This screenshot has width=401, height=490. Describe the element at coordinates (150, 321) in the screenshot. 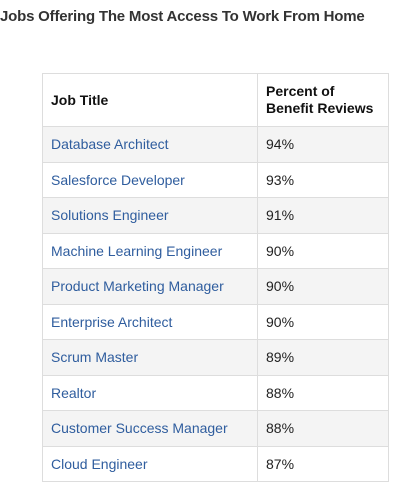

I see `job-title-link: Enterprise Architect` at that location.